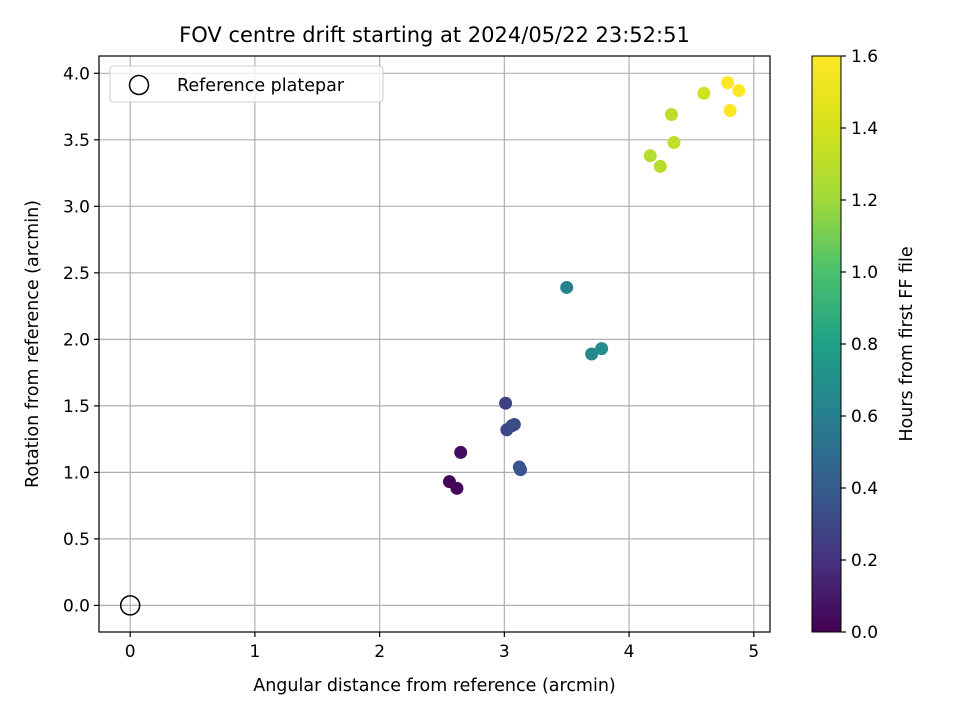  What do you see at coordinates (629, 652) in the screenshot?
I see `x-tick-label: 4` at bounding box center [629, 652].